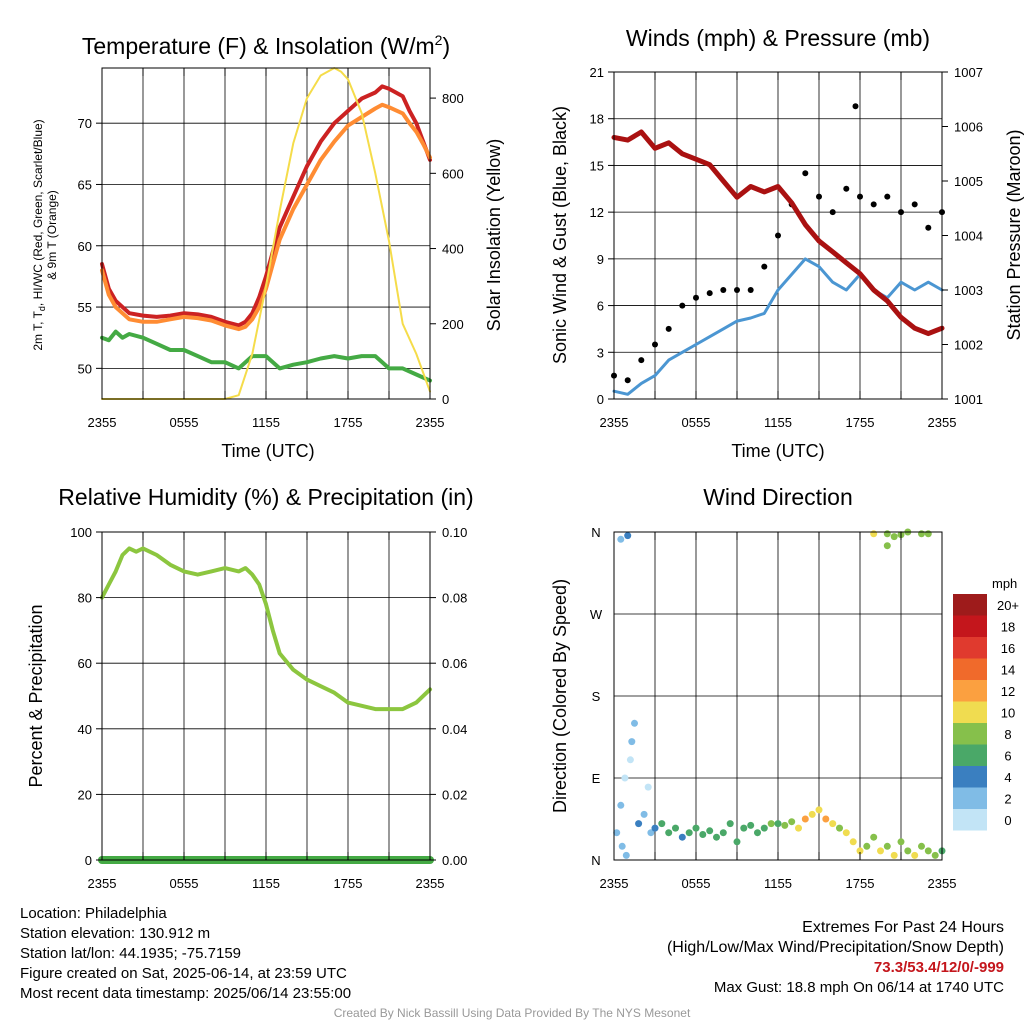 This screenshot has height=1024, width=1024. I want to click on colorbar-label: 16, so click(1008, 648).